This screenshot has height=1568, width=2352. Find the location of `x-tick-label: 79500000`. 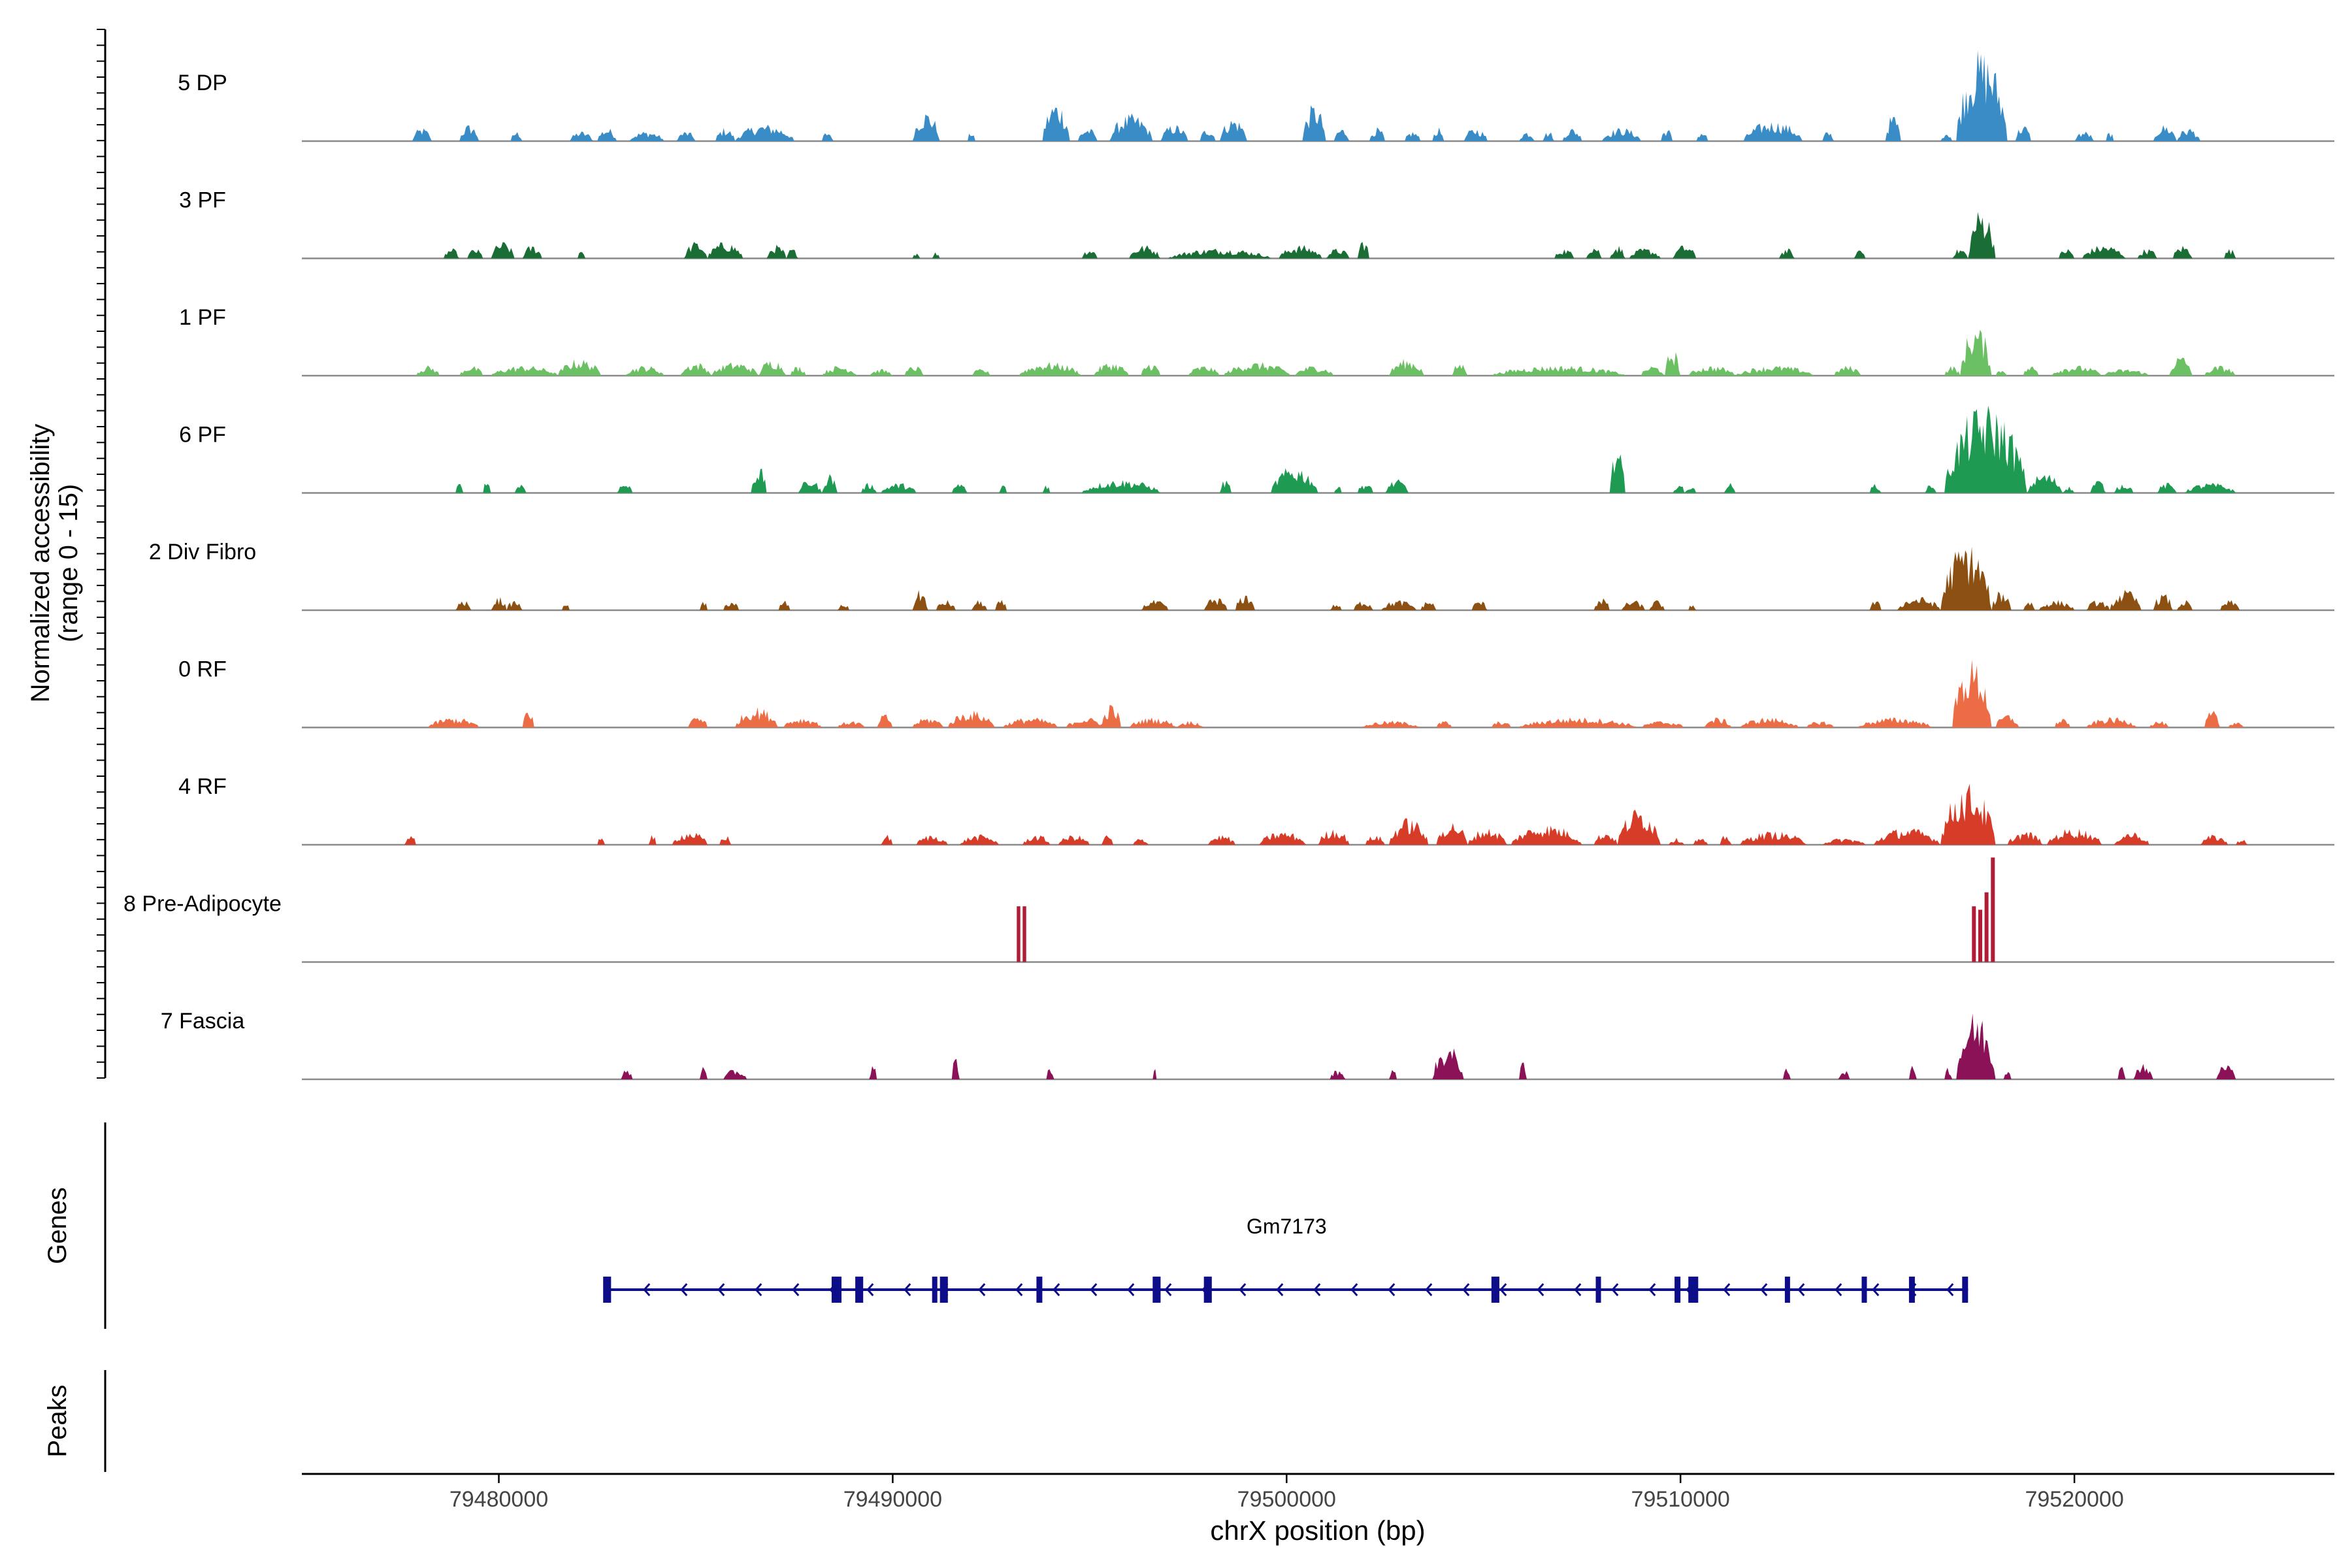

x-tick-label: 79500000 is located at coordinates (1286, 1499).